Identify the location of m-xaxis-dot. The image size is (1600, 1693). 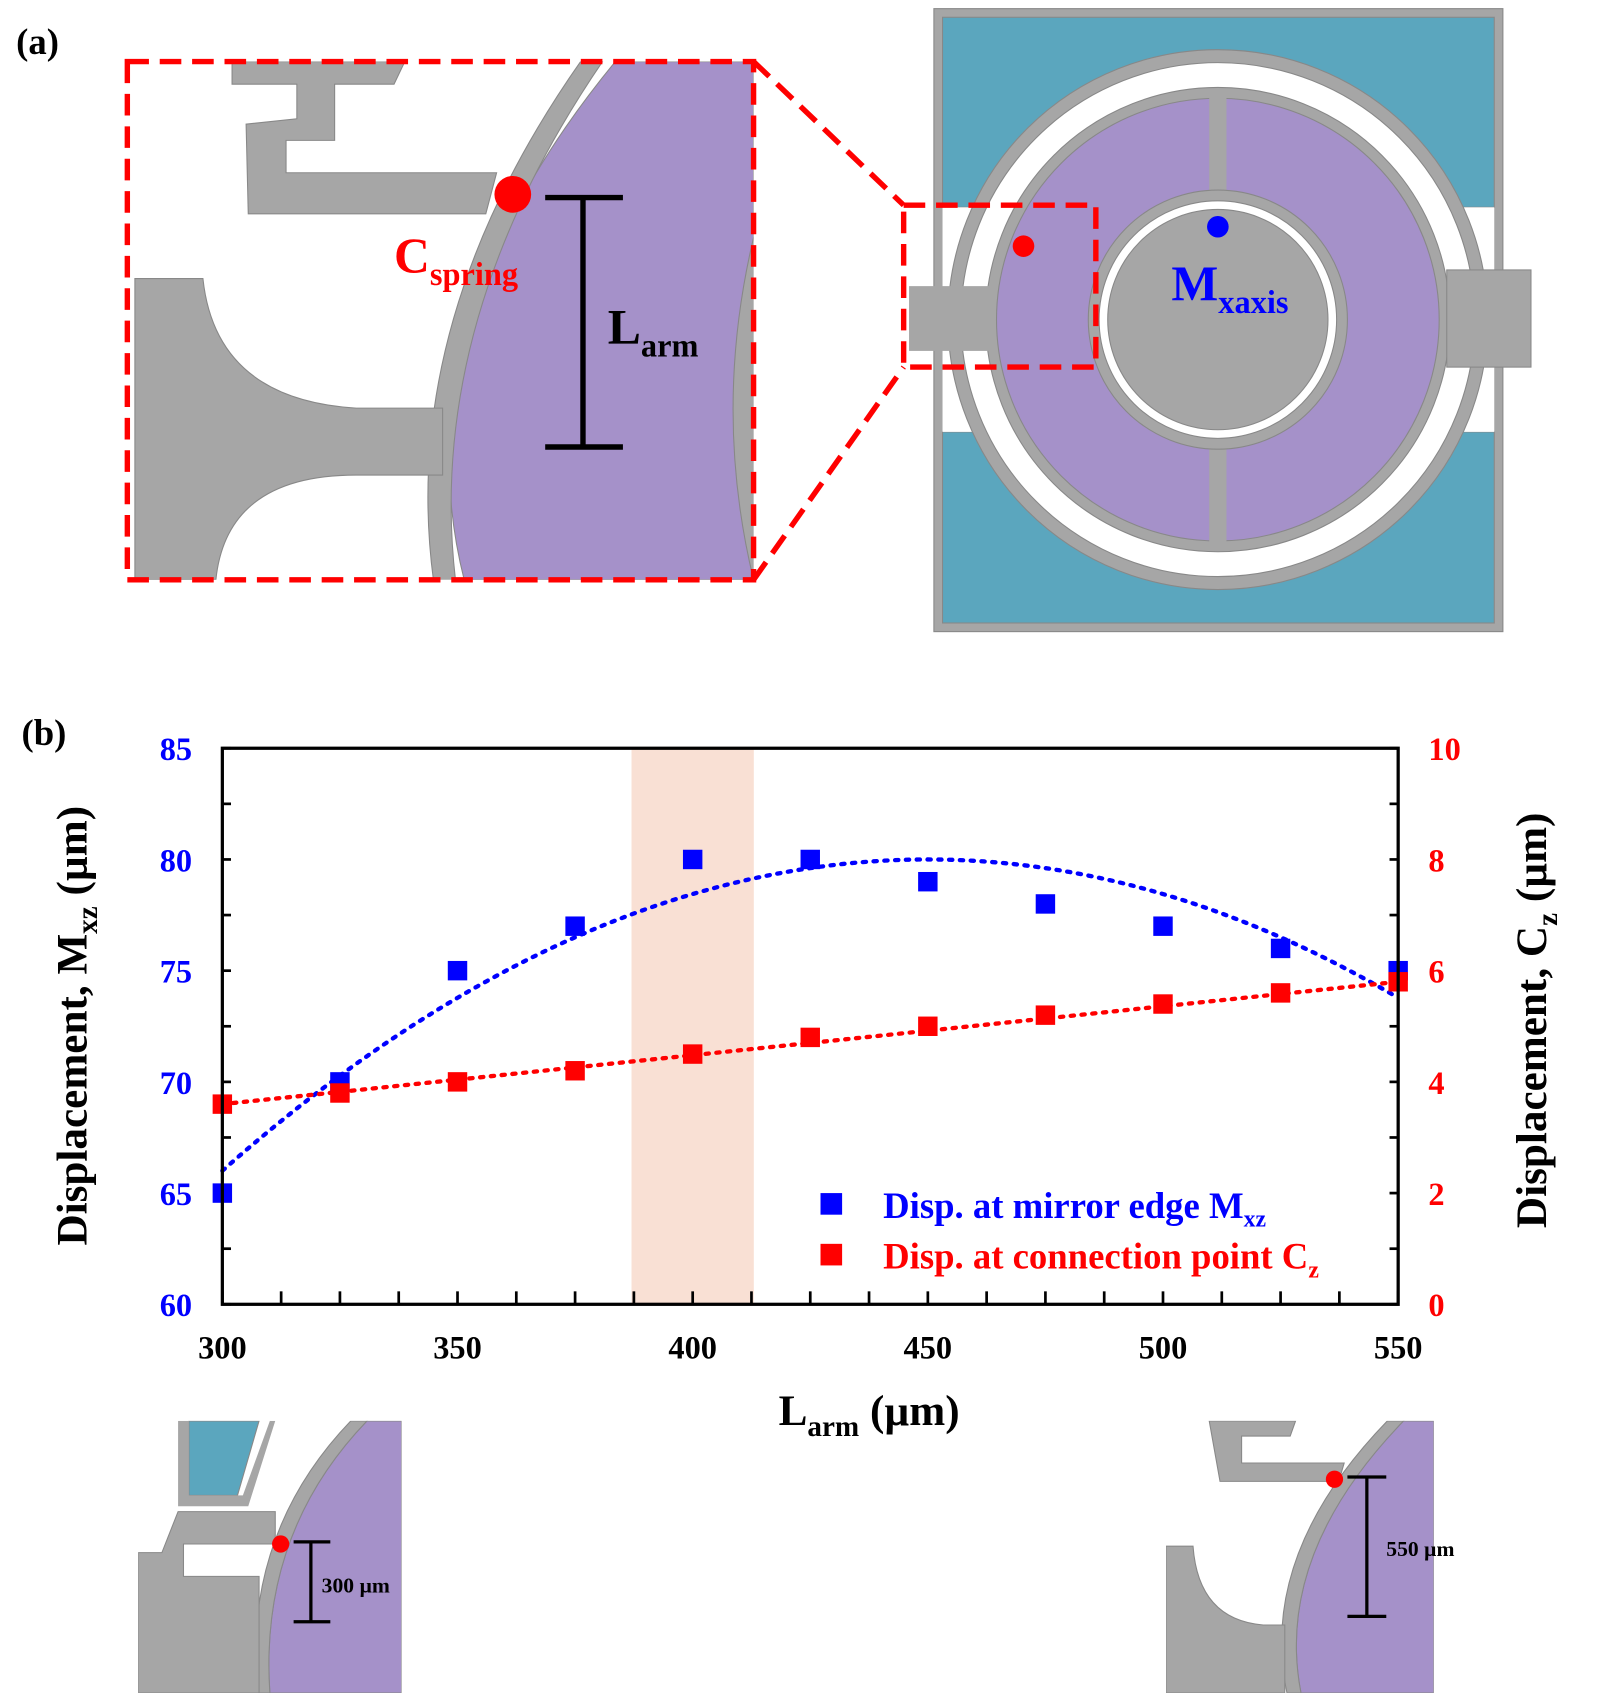
(1218, 226).